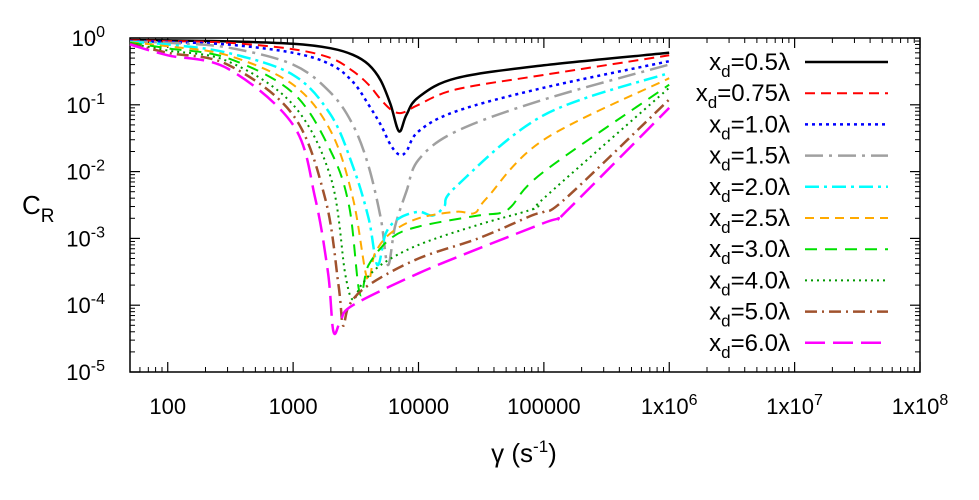 The width and height of the screenshot is (979, 500). What do you see at coordinates (749, 252) in the screenshot?
I see `legend-label: xd=3.0λ` at bounding box center [749, 252].